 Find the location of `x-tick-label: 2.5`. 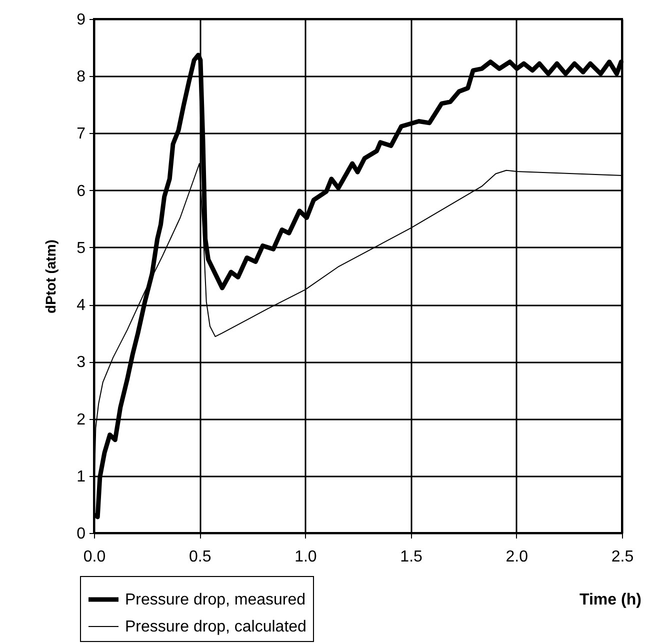

x-tick-label: 2.5 is located at coordinates (622, 557).